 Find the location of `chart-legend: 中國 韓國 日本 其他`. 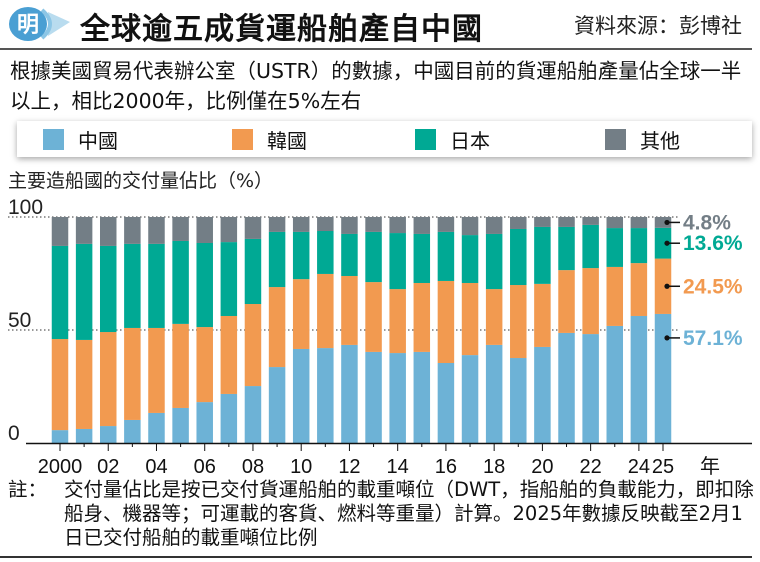

chart-legend: 中國 韓國 日本 其他 is located at coordinates (384, 139).